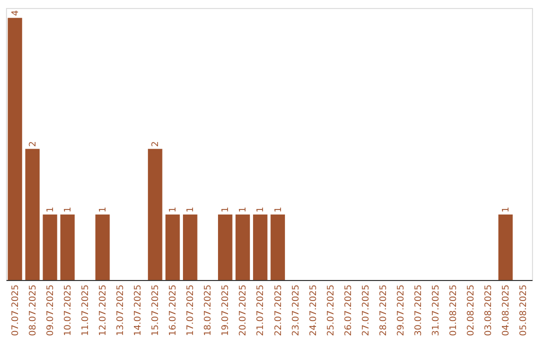 The height and width of the screenshot is (340, 540). I want to click on x-tick-label: 27.07.2025, so click(366, 310).